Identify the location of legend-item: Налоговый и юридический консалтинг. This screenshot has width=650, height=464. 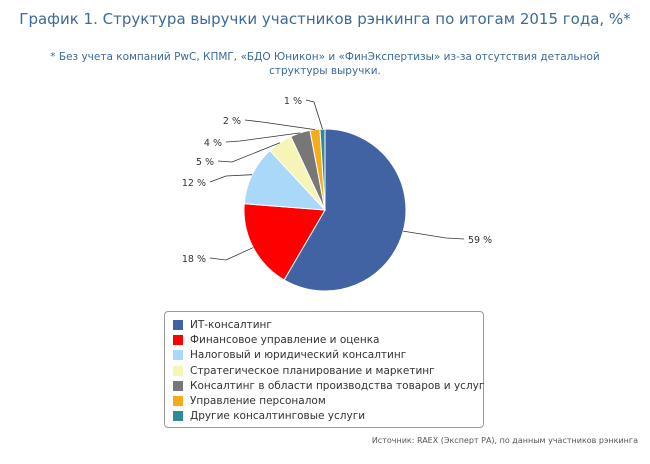
(324, 355).